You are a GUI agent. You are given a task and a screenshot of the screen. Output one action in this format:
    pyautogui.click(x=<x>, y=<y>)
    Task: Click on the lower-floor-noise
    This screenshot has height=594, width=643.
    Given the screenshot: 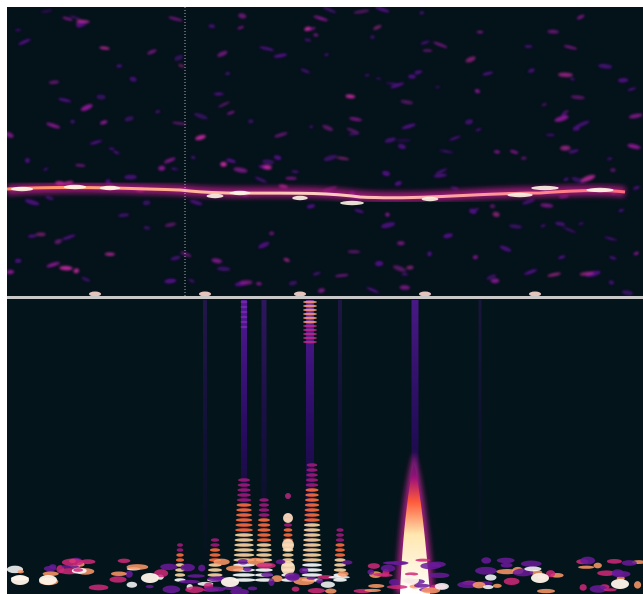 What is the action you would take?
    pyautogui.click(x=324, y=575)
    